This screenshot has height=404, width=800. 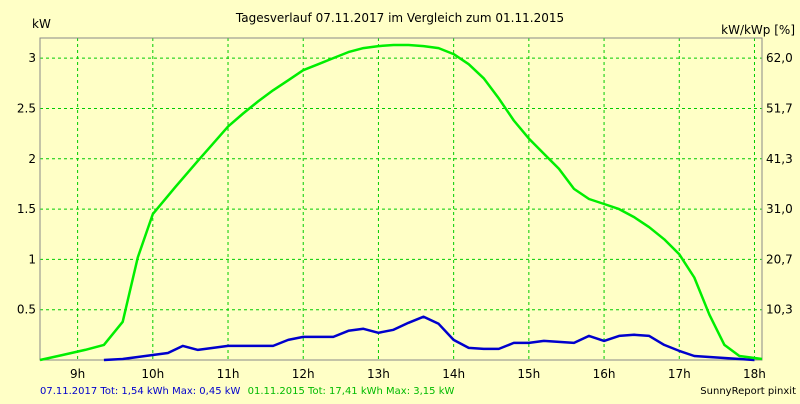 I want to click on x-tick-label: 17h, so click(x=679, y=374).